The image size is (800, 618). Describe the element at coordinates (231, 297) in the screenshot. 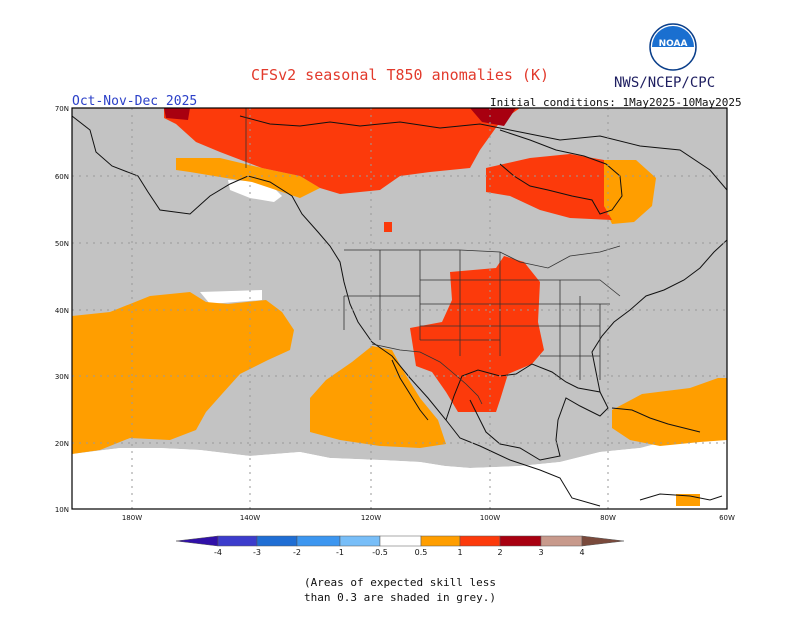

I see `white-patch-pacific` at that location.